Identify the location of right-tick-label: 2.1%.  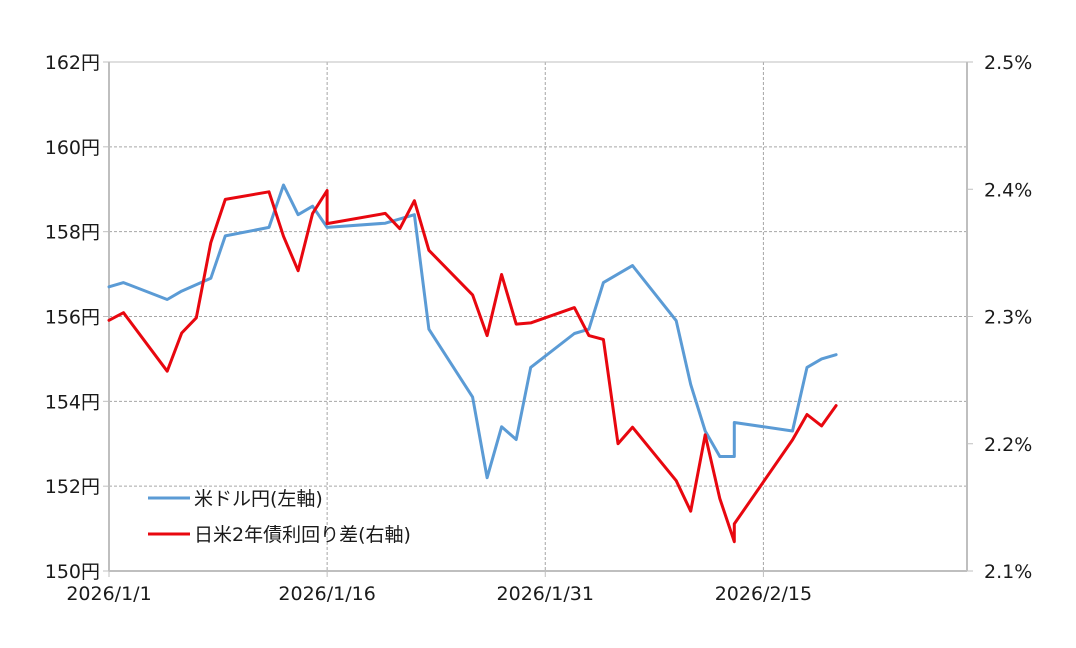
(1008, 572).